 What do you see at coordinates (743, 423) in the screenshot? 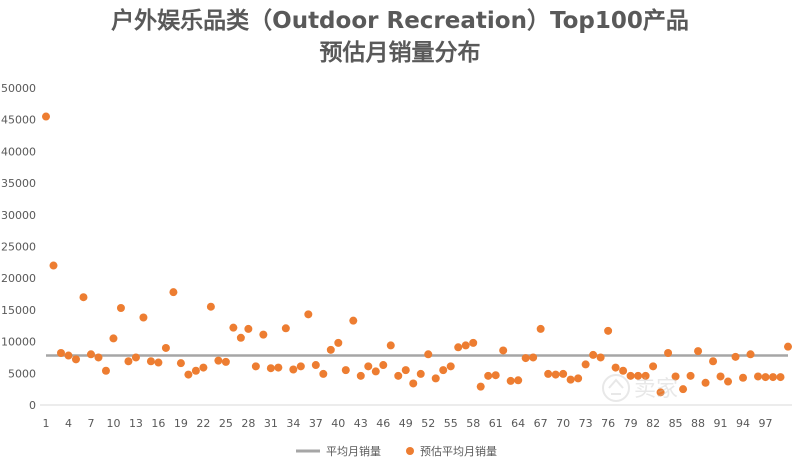
I see `x-tick-label: 94` at bounding box center [743, 423].